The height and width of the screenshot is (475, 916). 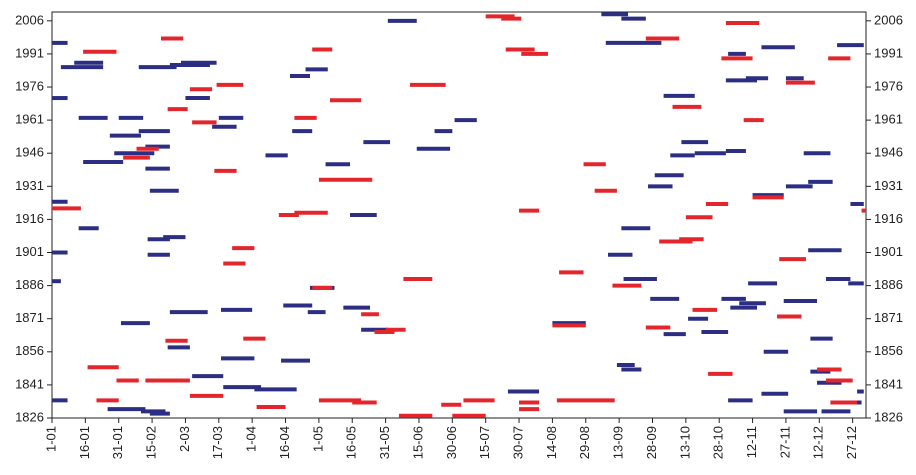 I want to click on x-tick-label: 27-11, so click(x=784, y=442).